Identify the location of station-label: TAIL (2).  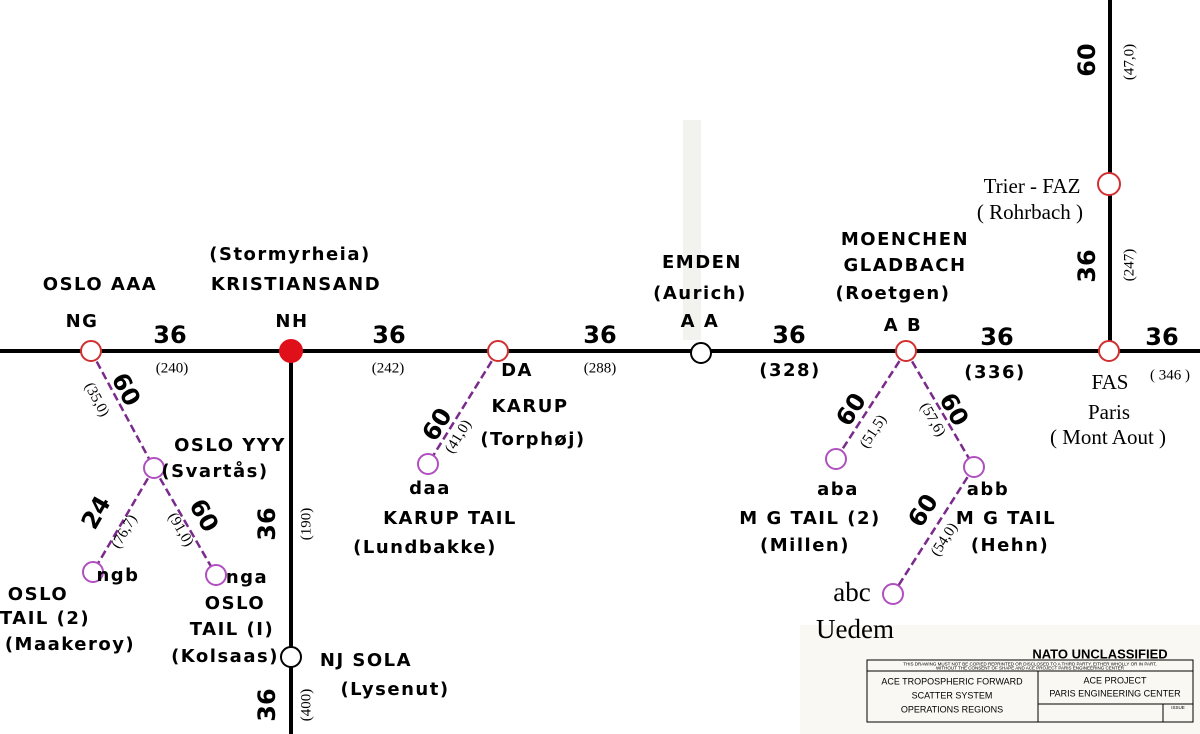
(45, 618).